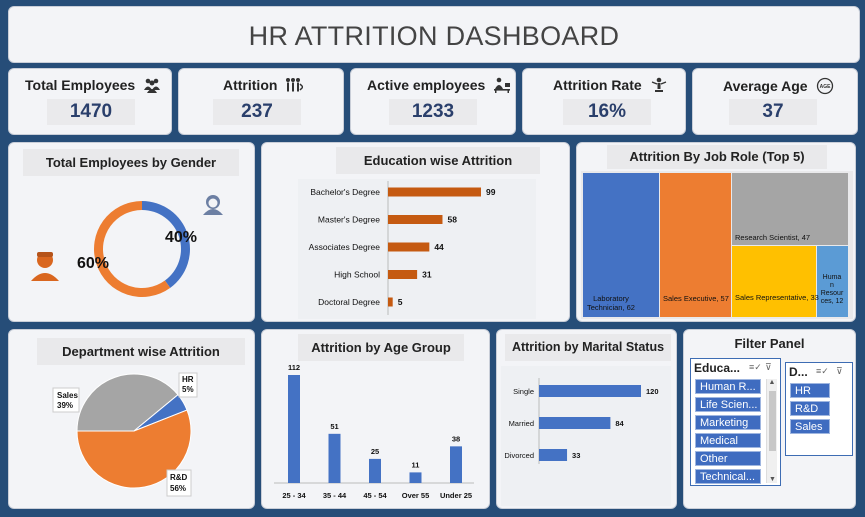 The image size is (865, 517). I want to click on age-category-label: Under 25, so click(456, 495).